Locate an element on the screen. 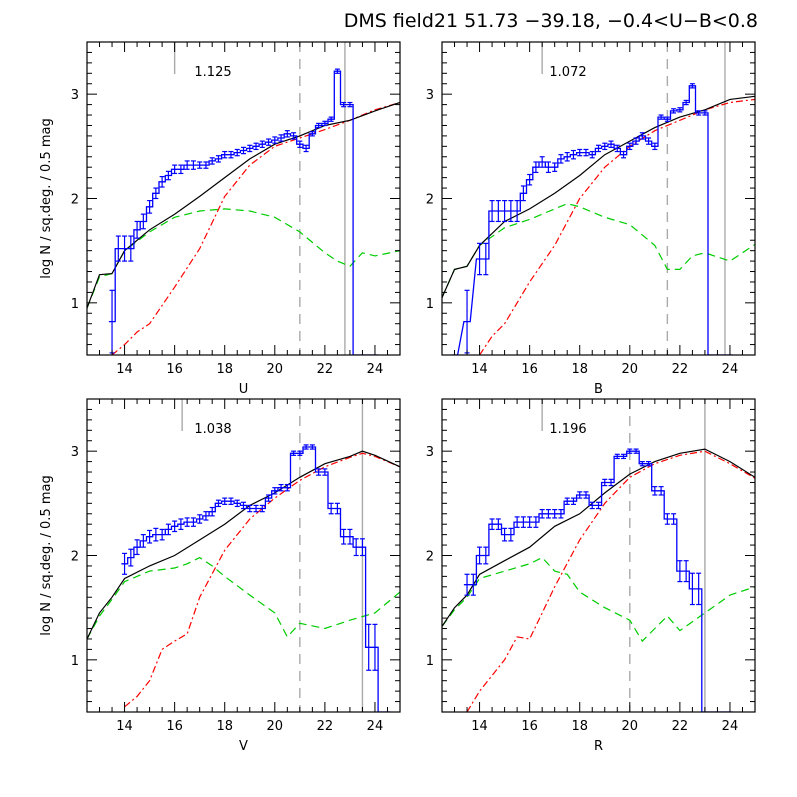 The width and height of the screenshot is (797, 797). panel-b-x-tick-label: 18 is located at coordinates (579, 369).